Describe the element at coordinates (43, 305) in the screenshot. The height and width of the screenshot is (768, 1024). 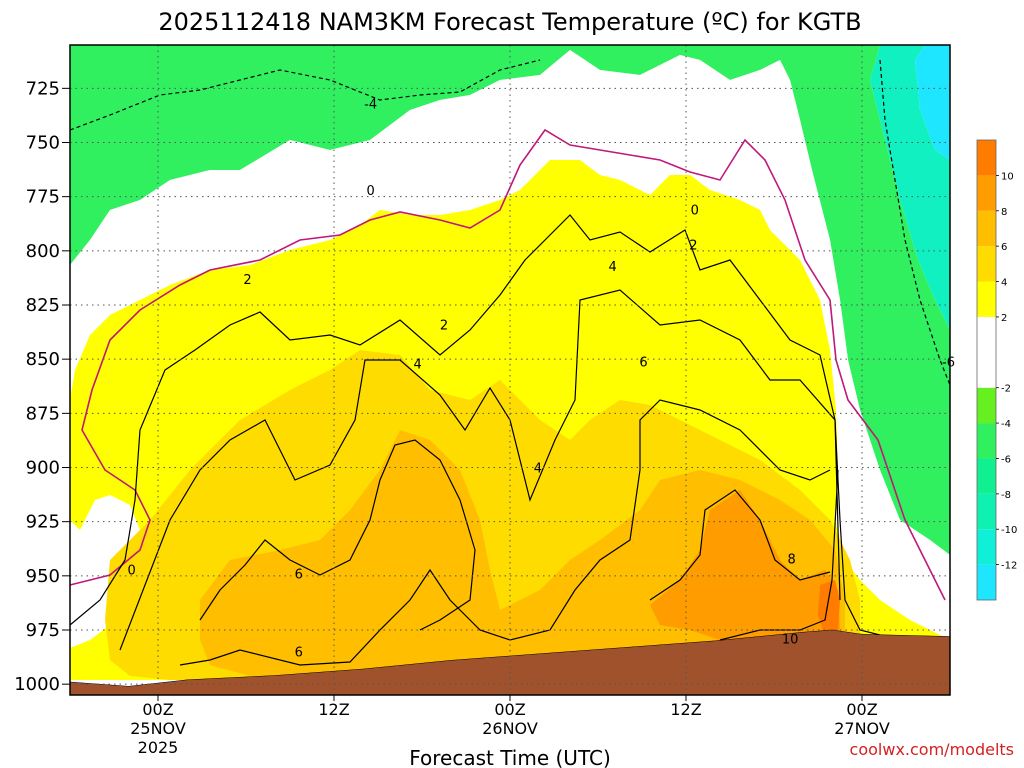
I see `y-tick-label: 825` at that location.